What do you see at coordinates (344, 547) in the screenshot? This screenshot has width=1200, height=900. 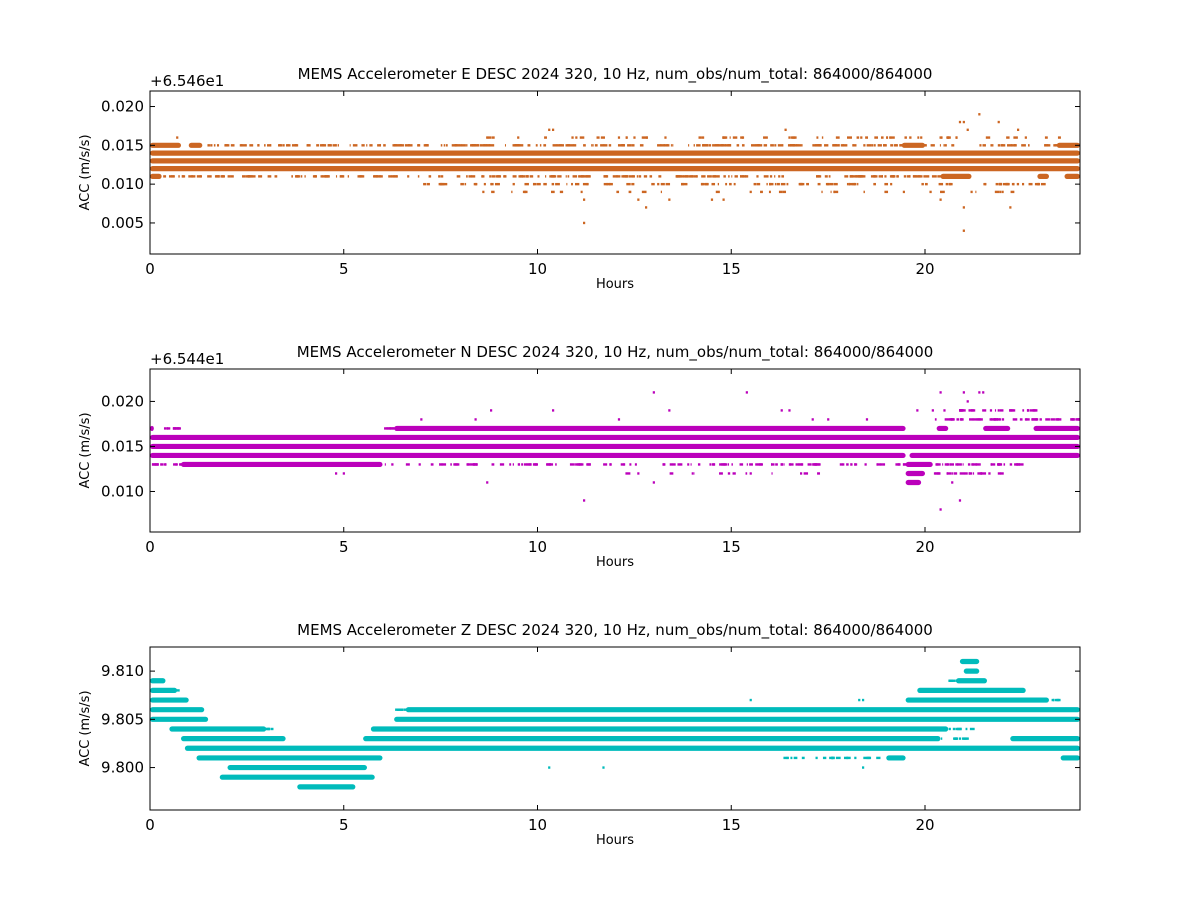 I see `x-tick-label: 5` at bounding box center [344, 547].